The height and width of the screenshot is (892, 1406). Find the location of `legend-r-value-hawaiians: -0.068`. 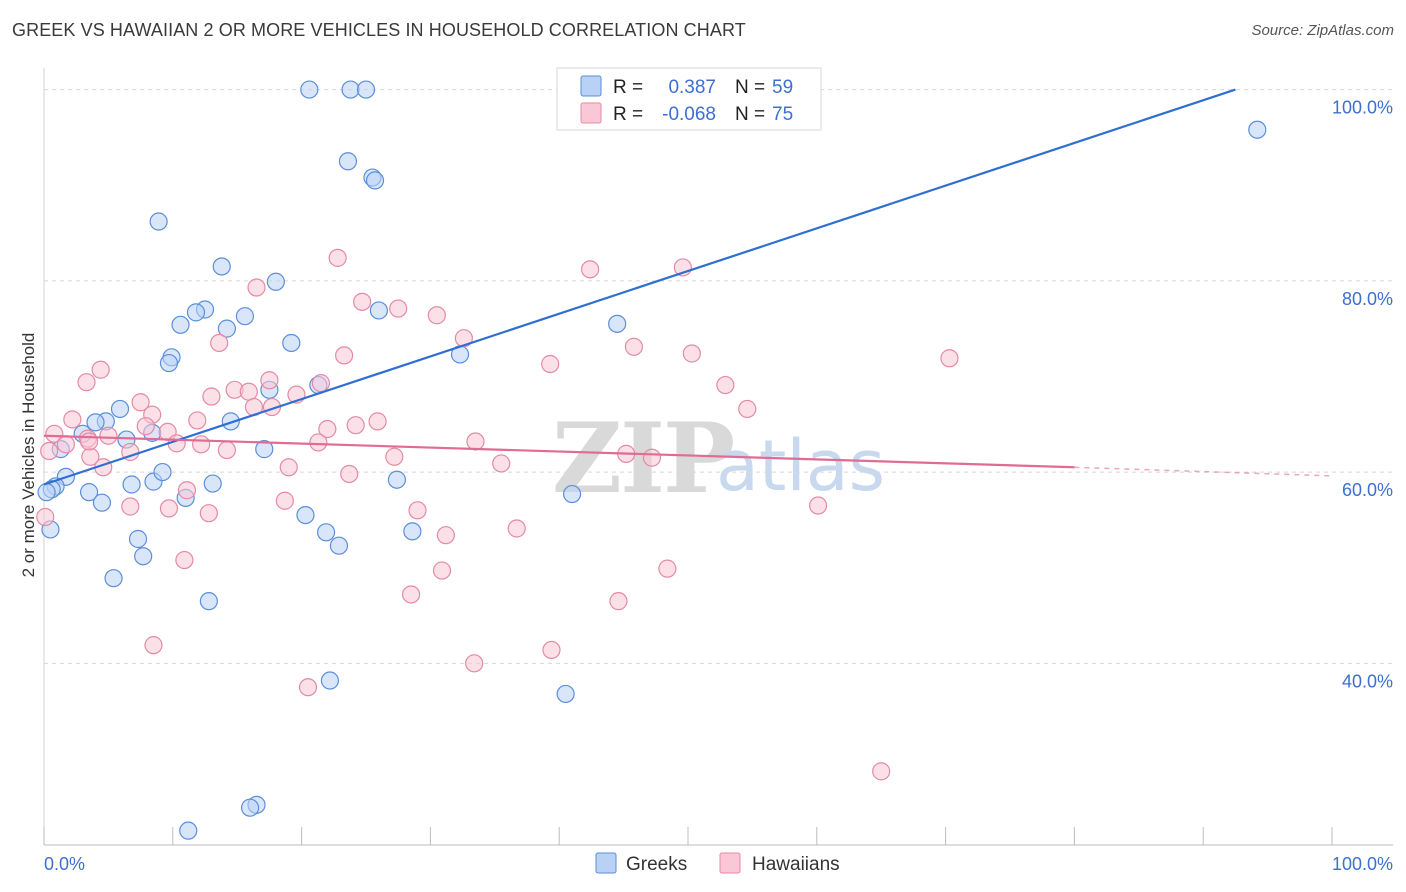

legend-r-value-hawaiians: -0.068 is located at coordinates (689, 114).